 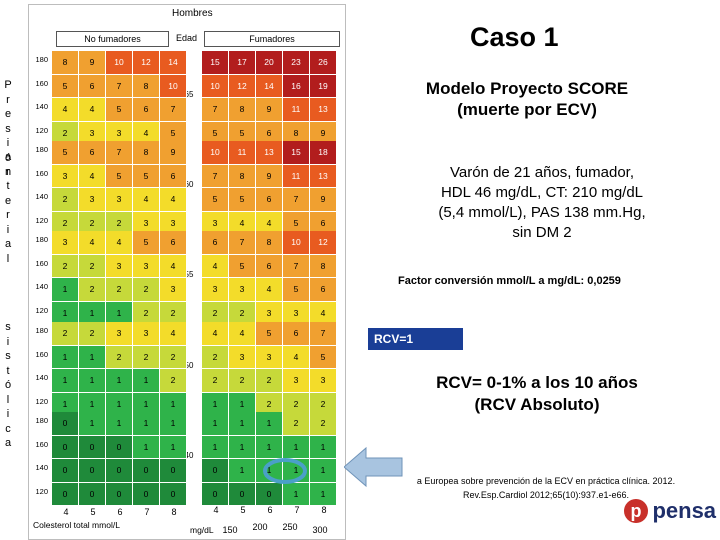 I want to click on risk-cell: 18, so click(x=323, y=153).